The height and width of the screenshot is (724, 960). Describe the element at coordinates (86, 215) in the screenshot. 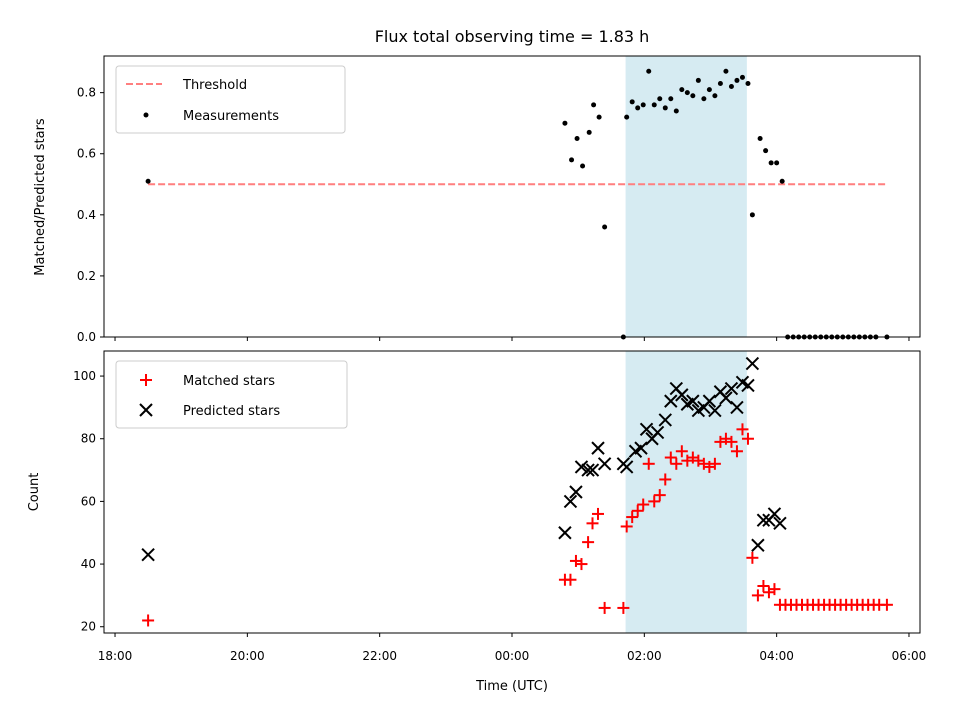

I see `y-tick-label: 0.4` at that location.